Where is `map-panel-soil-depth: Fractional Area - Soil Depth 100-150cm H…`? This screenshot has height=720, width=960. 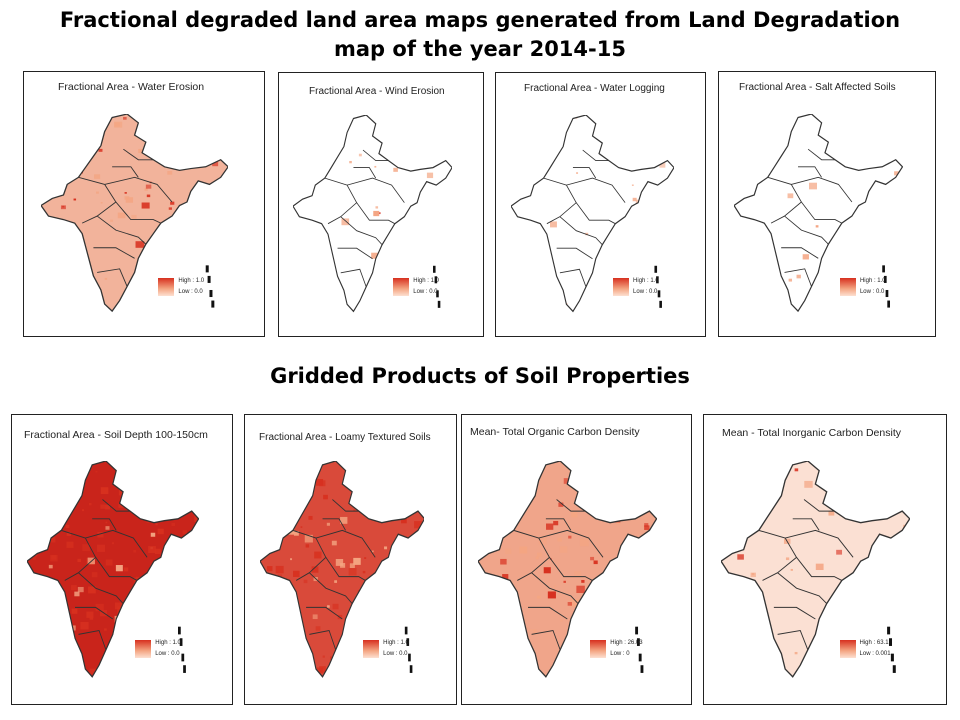
map-panel-soil-depth: Fractional Area - Soil Depth 100-150cm H… is located at coordinates (122, 559).